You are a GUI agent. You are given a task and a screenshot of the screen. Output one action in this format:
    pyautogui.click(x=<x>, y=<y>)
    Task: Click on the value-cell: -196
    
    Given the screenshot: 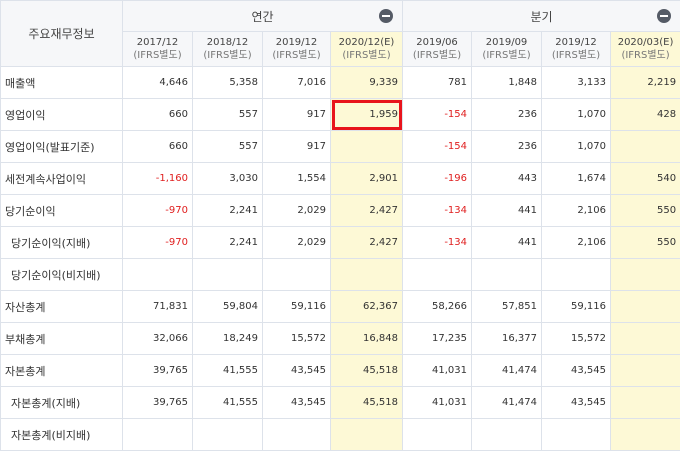 What is the action you would take?
    pyautogui.click(x=437, y=179)
    